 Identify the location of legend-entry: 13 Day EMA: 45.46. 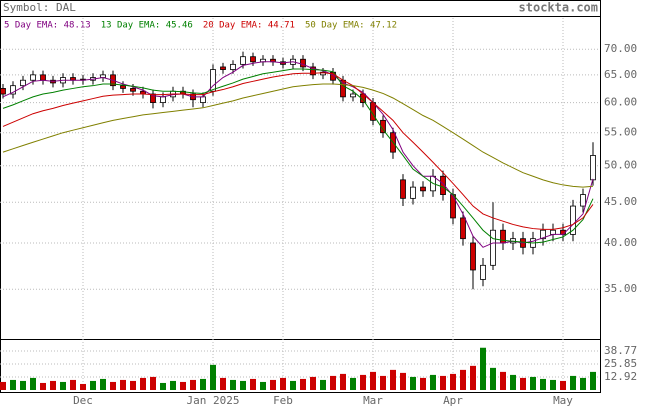
(147, 26).